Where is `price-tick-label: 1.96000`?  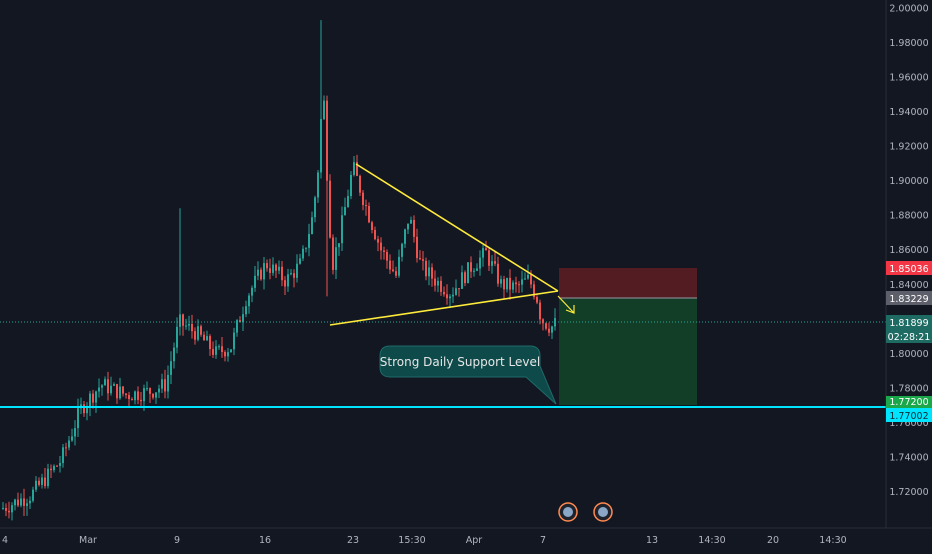 price-tick-label: 1.96000 is located at coordinates (908, 78).